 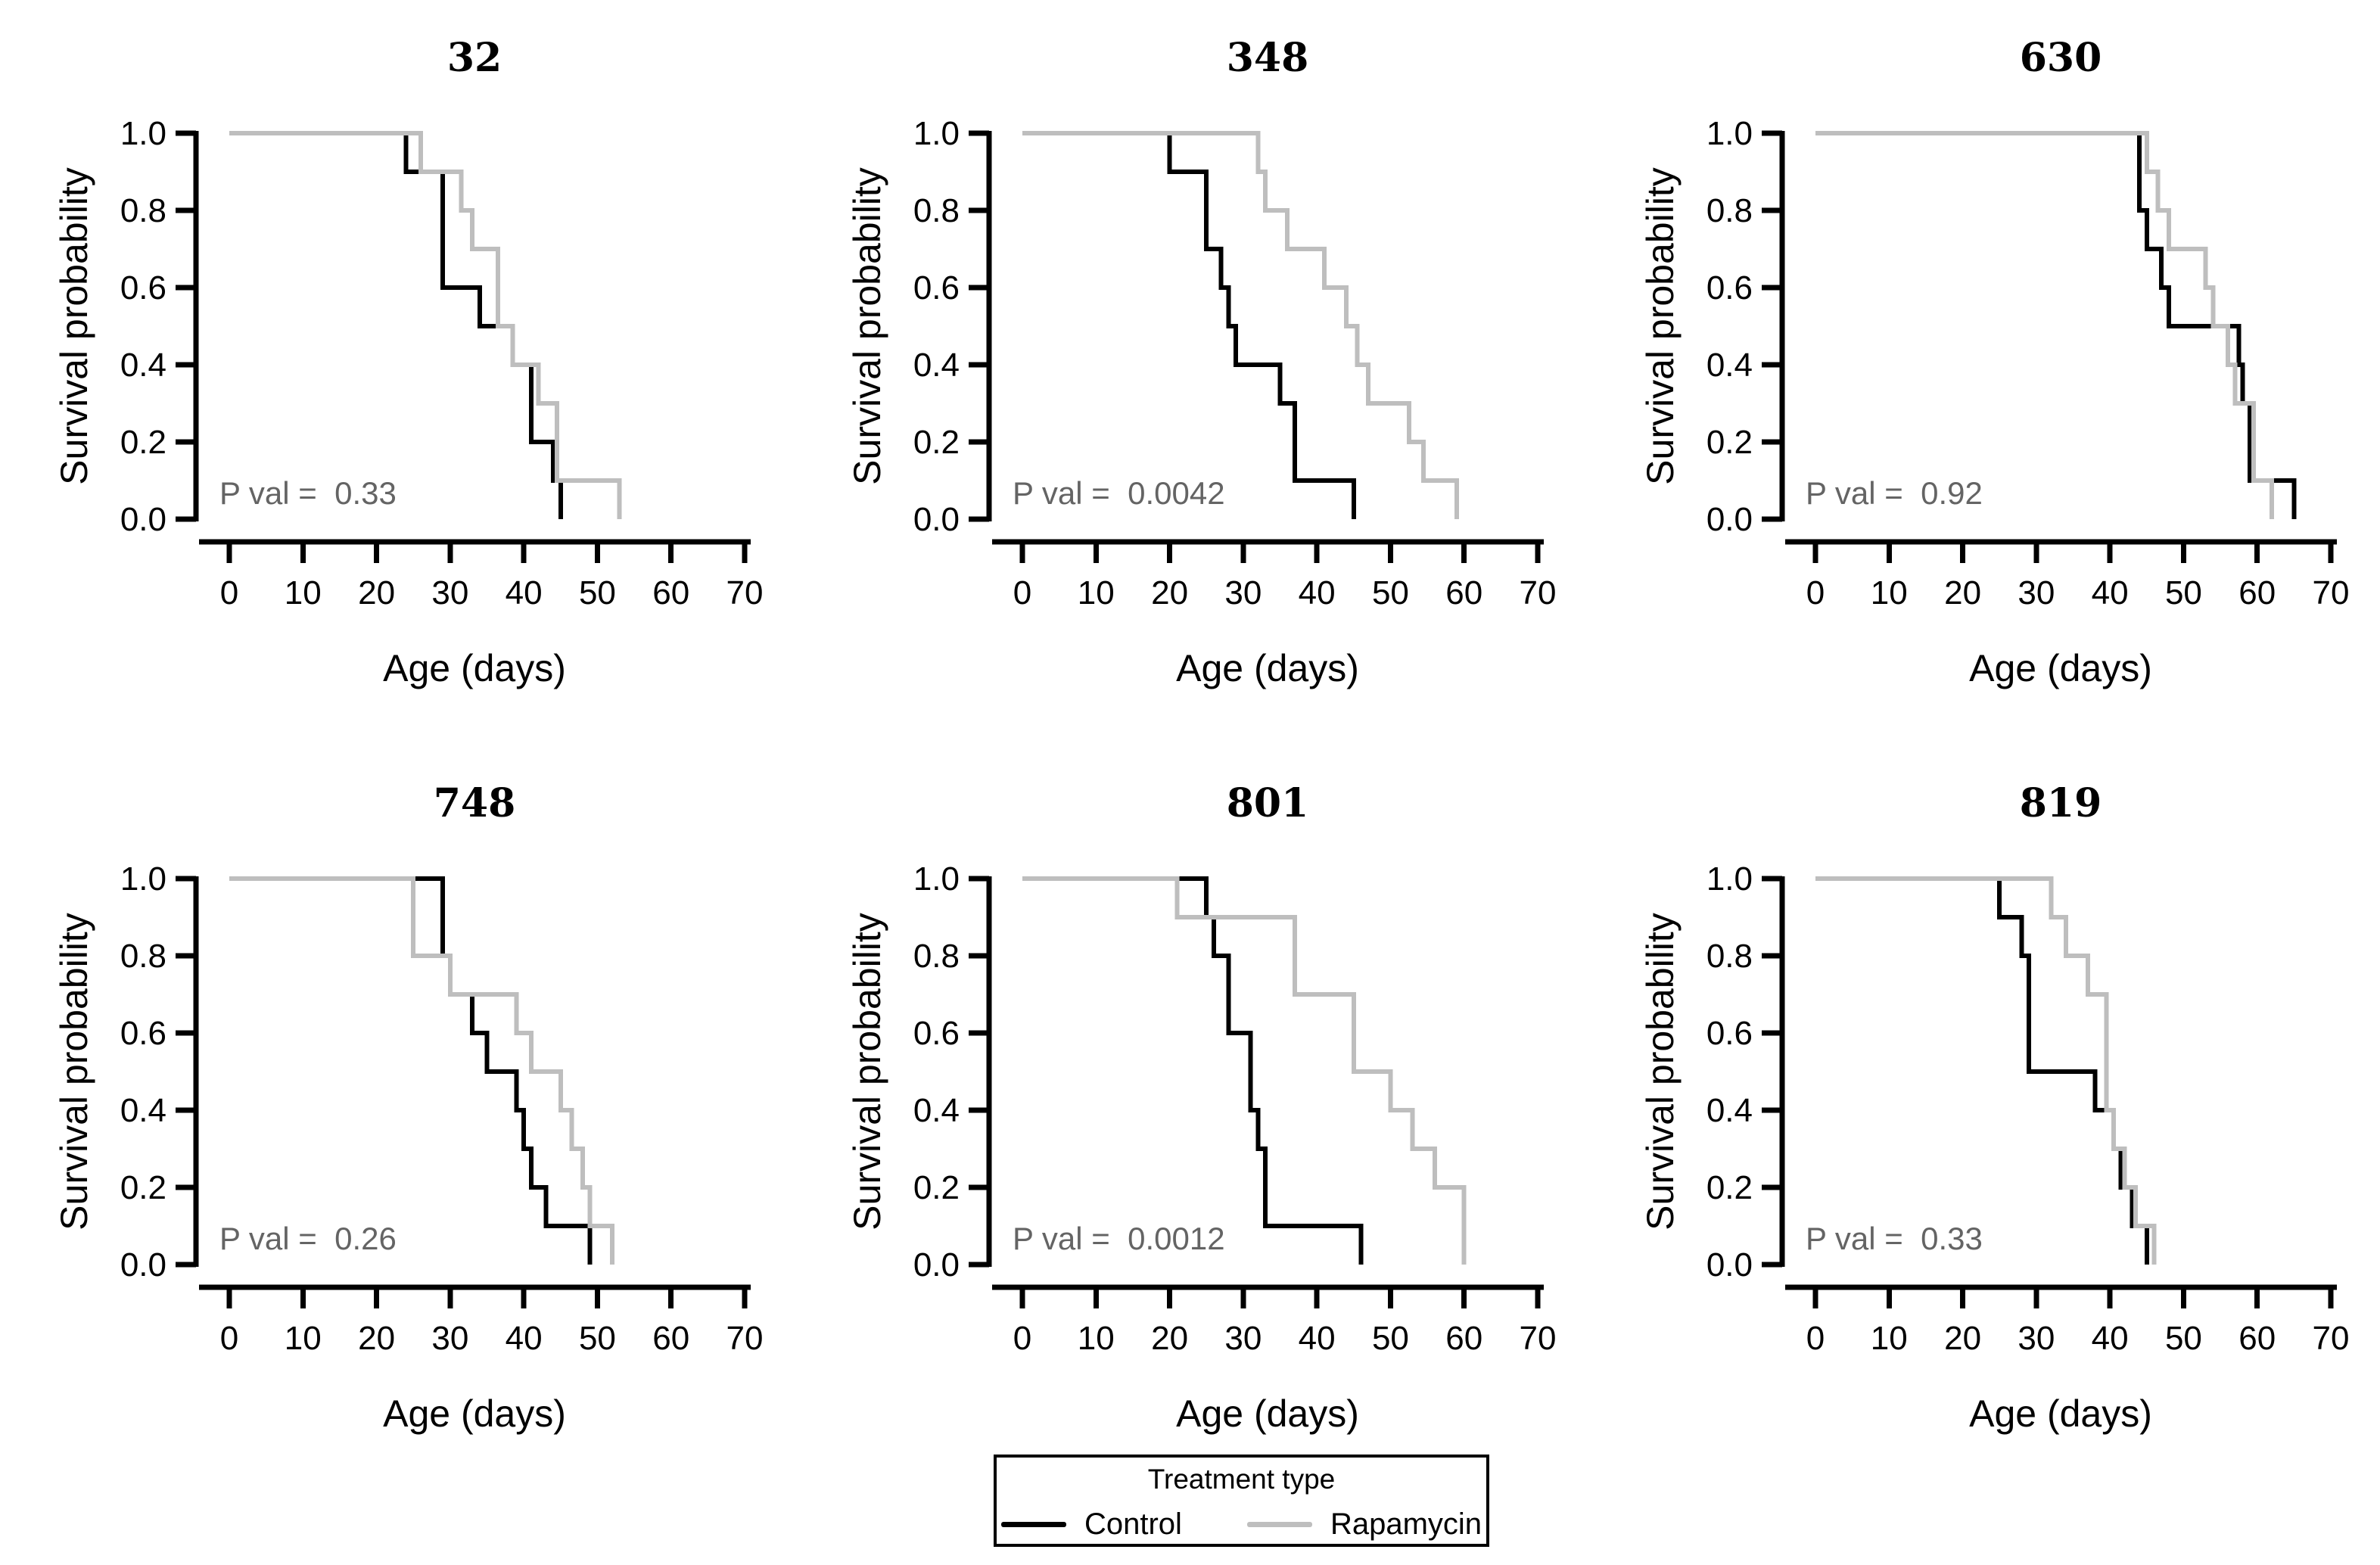 I want to click on p-value-annotation: P val = 0.0042, so click(x=1119, y=493).